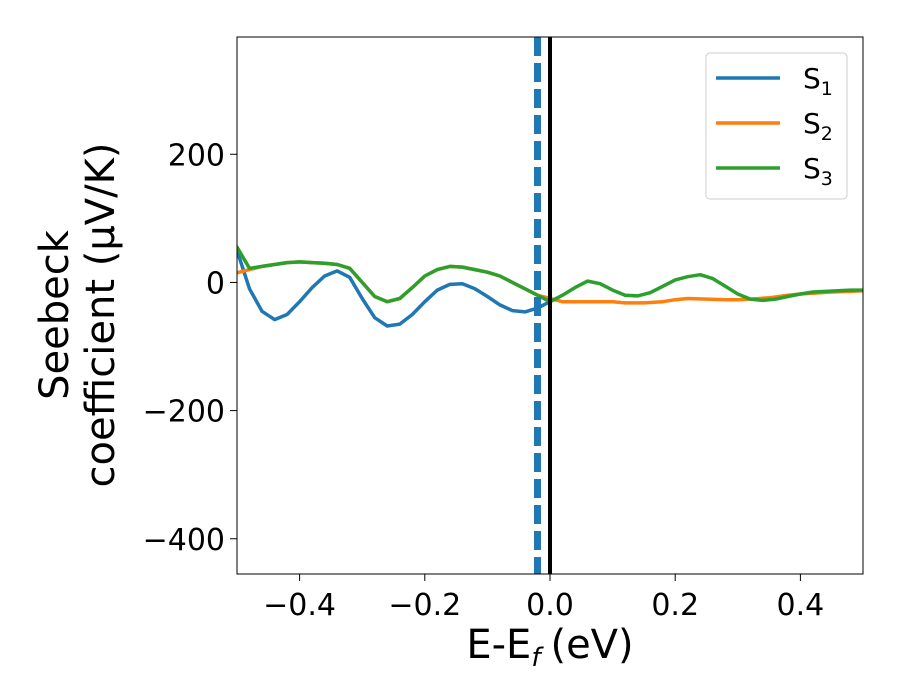  Describe the element at coordinates (55, 314) in the screenshot. I see `y-axis-label-line1: Seebeck` at that location.